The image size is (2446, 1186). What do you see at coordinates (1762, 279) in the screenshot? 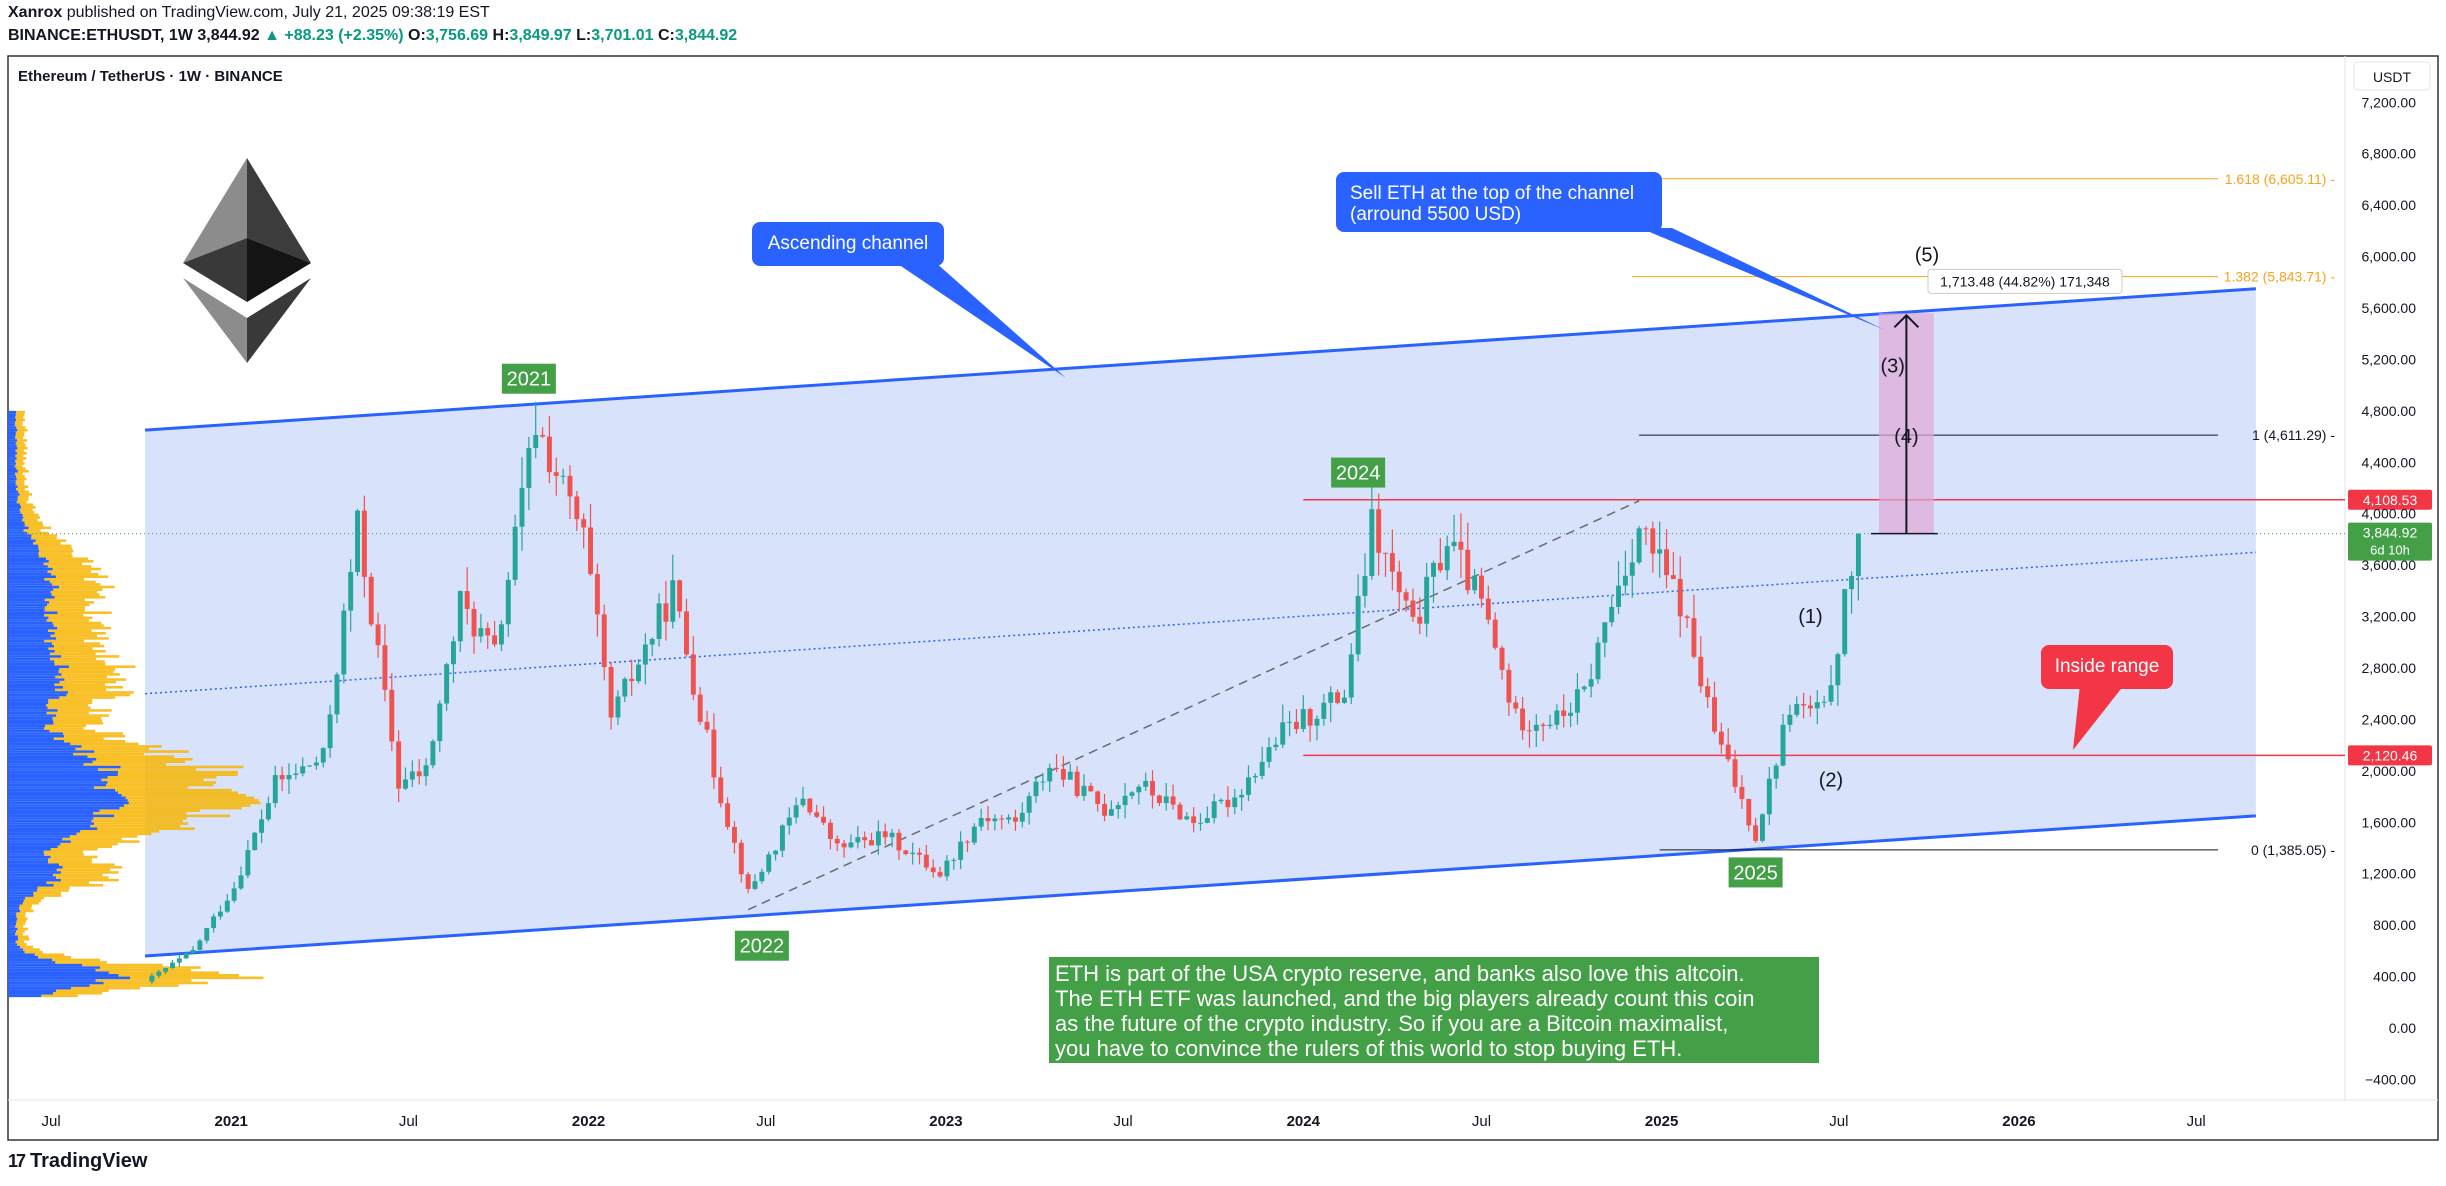
I see `callout-tail` at bounding box center [1762, 279].